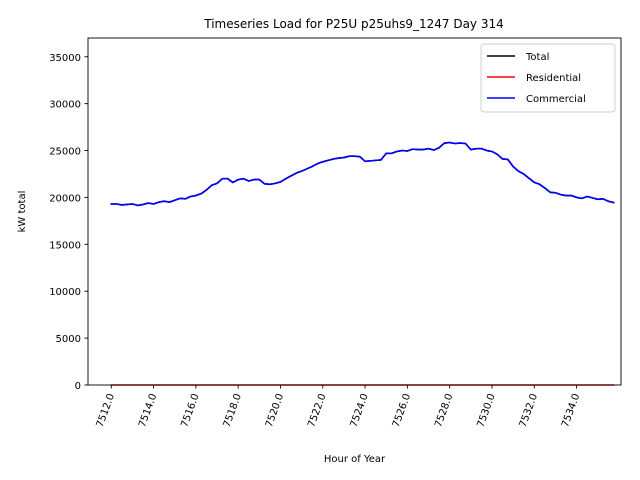 Image resolution: width=640 pixels, height=480 pixels. Describe the element at coordinates (65, 58) in the screenshot. I see `y-tick-label: 35000` at that location.